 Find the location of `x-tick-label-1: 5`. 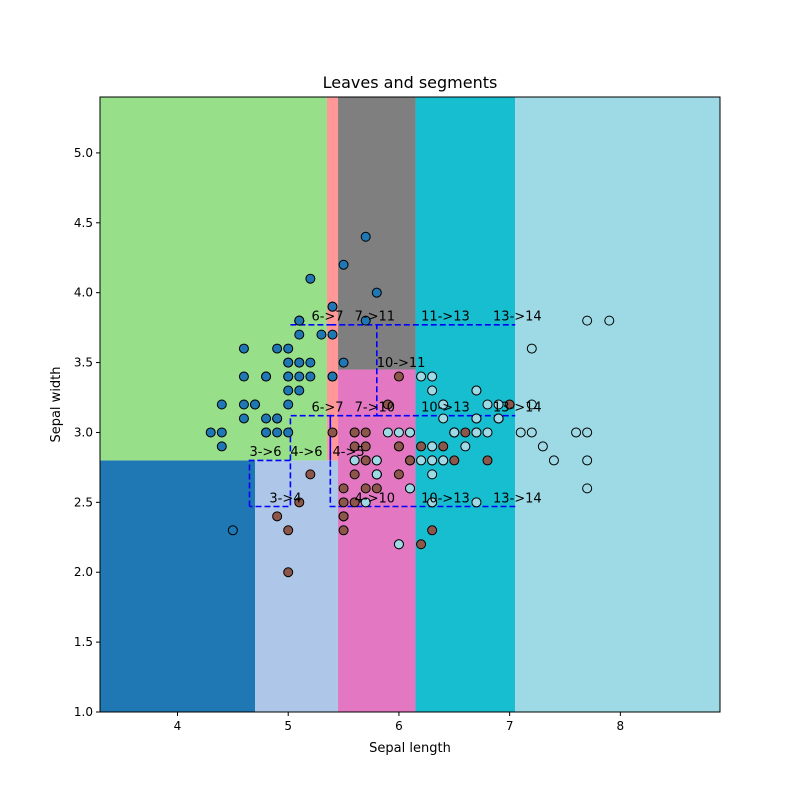

x-tick-label-1: 5 is located at coordinates (288, 726).